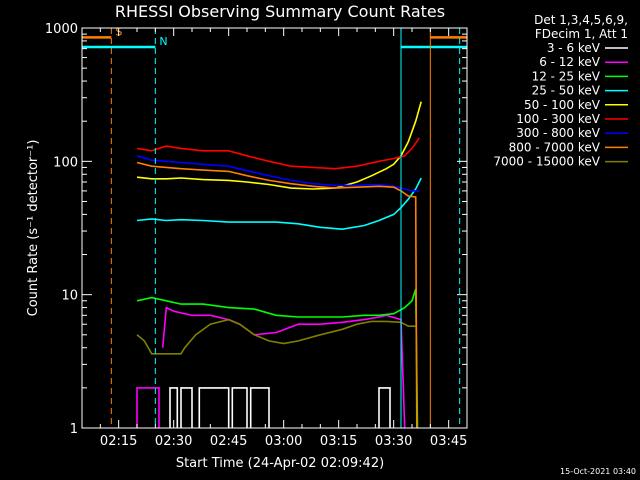 The image size is (640, 480). I want to click on legend-label-6: 300 - 800 keV, so click(558, 133).